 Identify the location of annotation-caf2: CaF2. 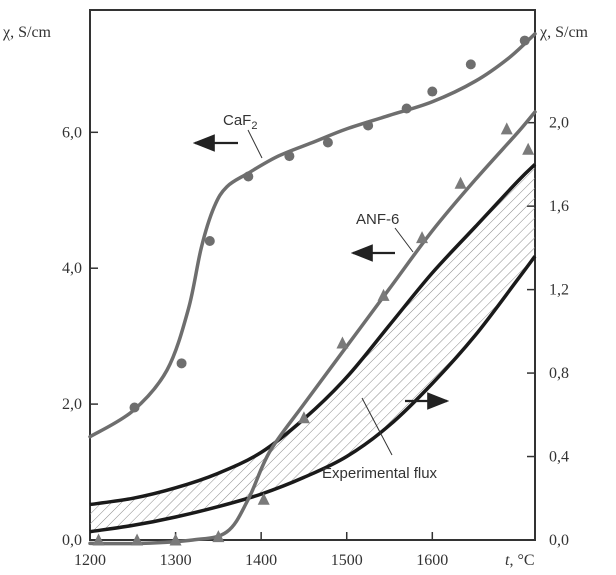
(227, 135).